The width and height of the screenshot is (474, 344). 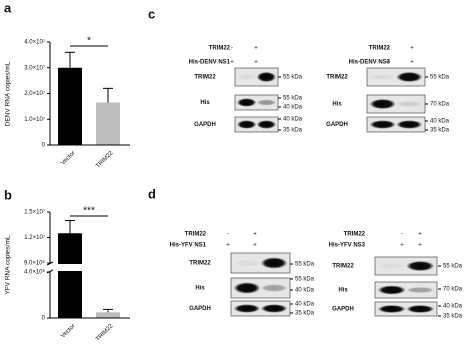 What do you see at coordinates (34, 42) in the screenshot?
I see `y-tick-label: 4.0×10⁷` at bounding box center [34, 42].